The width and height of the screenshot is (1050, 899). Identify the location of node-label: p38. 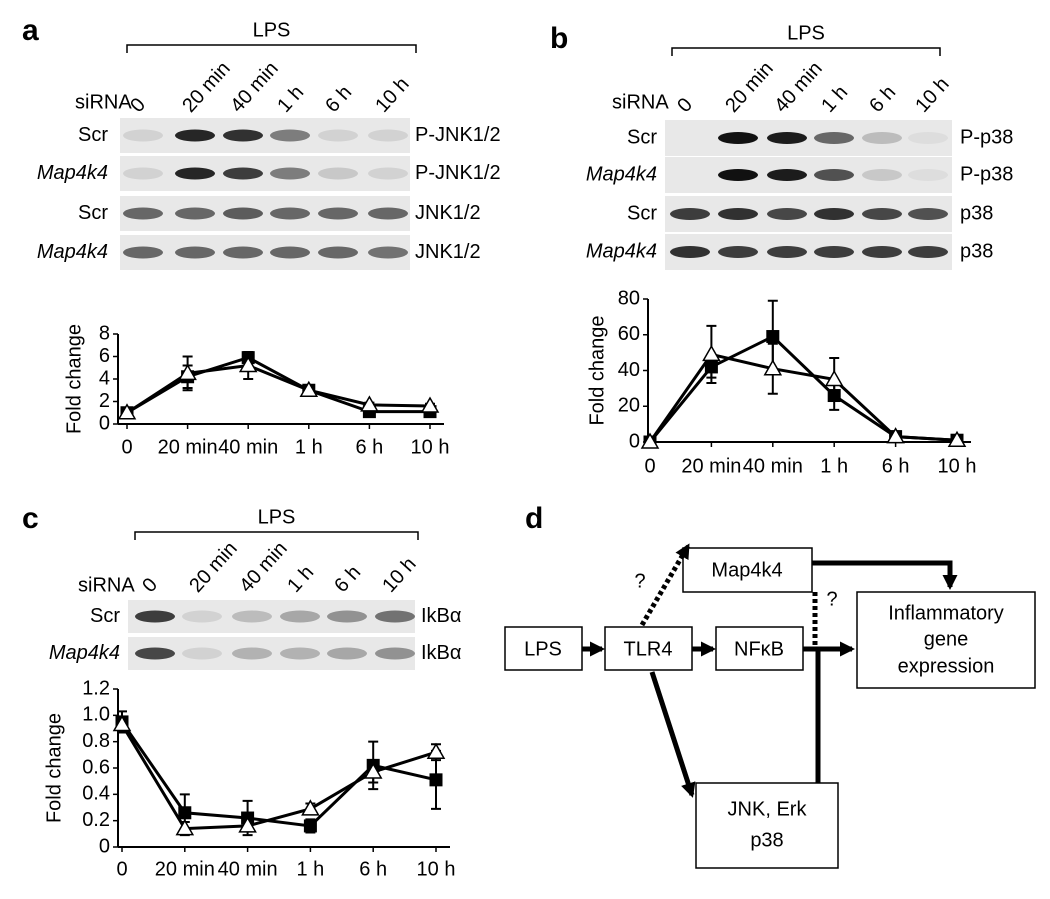
(766, 840).